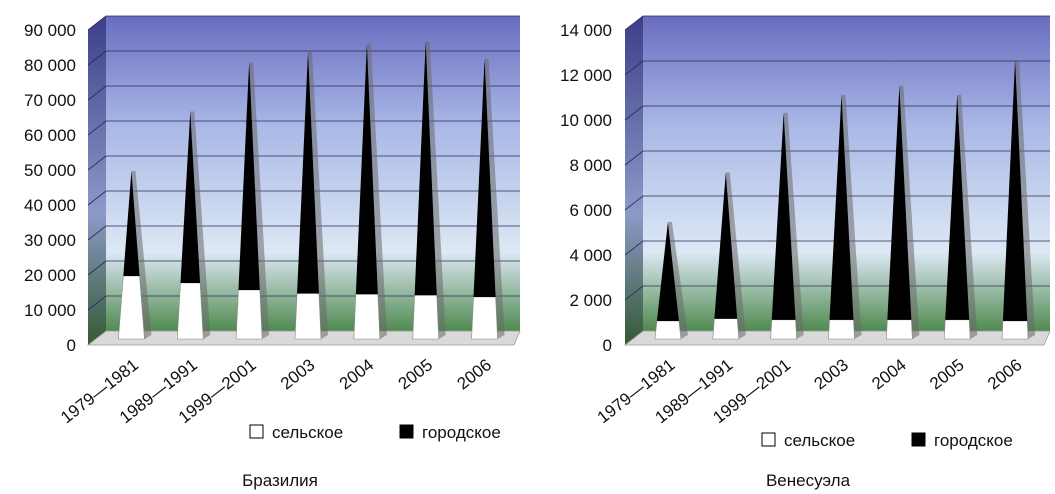  Describe the element at coordinates (50, 275) in the screenshot. I see `y-tick-label: 20 000` at that location.